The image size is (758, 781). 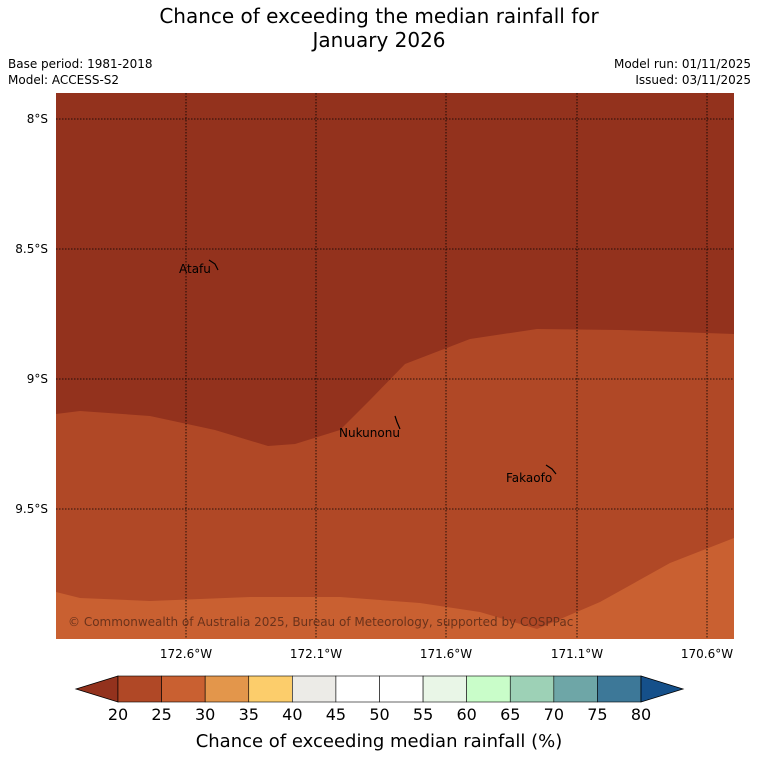 I want to click on model-text: Model: ACCESS-S2, so click(x=64, y=80).